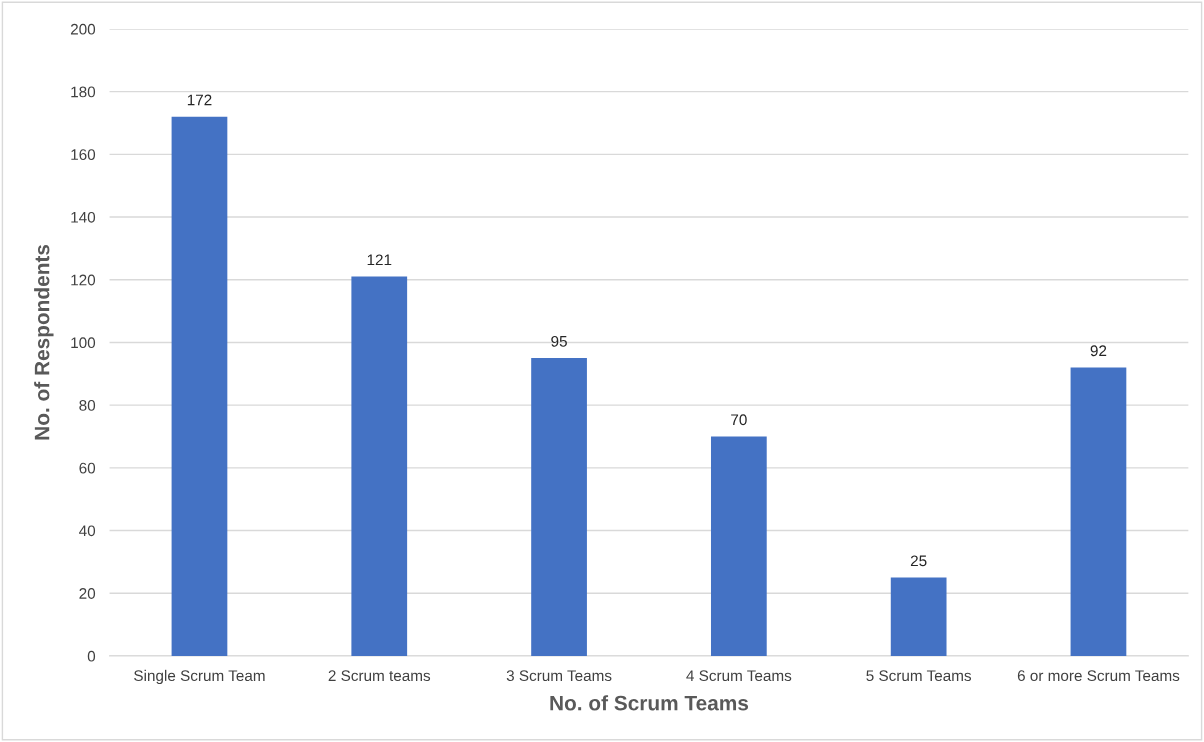 The width and height of the screenshot is (1204, 742). Describe the element at coordinates (1098, 676) in the screenshot. I see `x-tick-label: 6 or more Scrum Teams` at that location.